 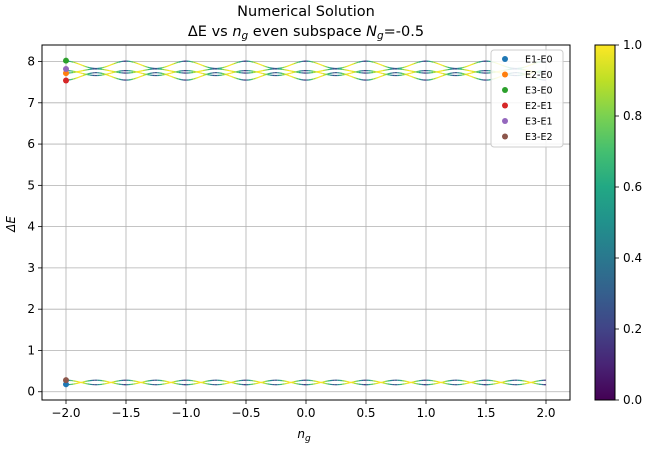 What do you see at coordinates (628, 222) in the screenshot?
I see `colorbar-ticks: 0.0 0.2 0.4 0.6 0.8 1.0` at bounding box center [628, 222].